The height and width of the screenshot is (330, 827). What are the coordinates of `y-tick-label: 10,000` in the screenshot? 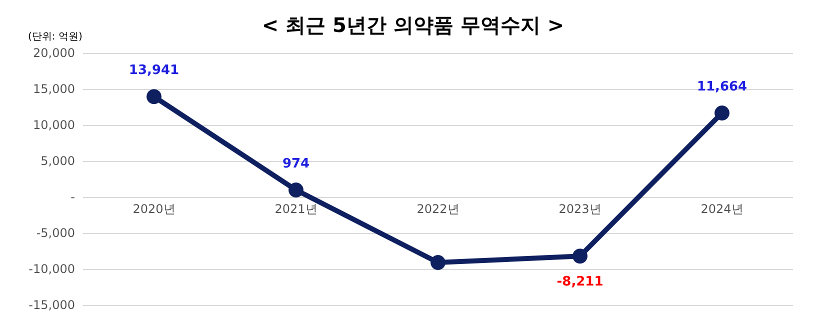 It's located at (54, 125).